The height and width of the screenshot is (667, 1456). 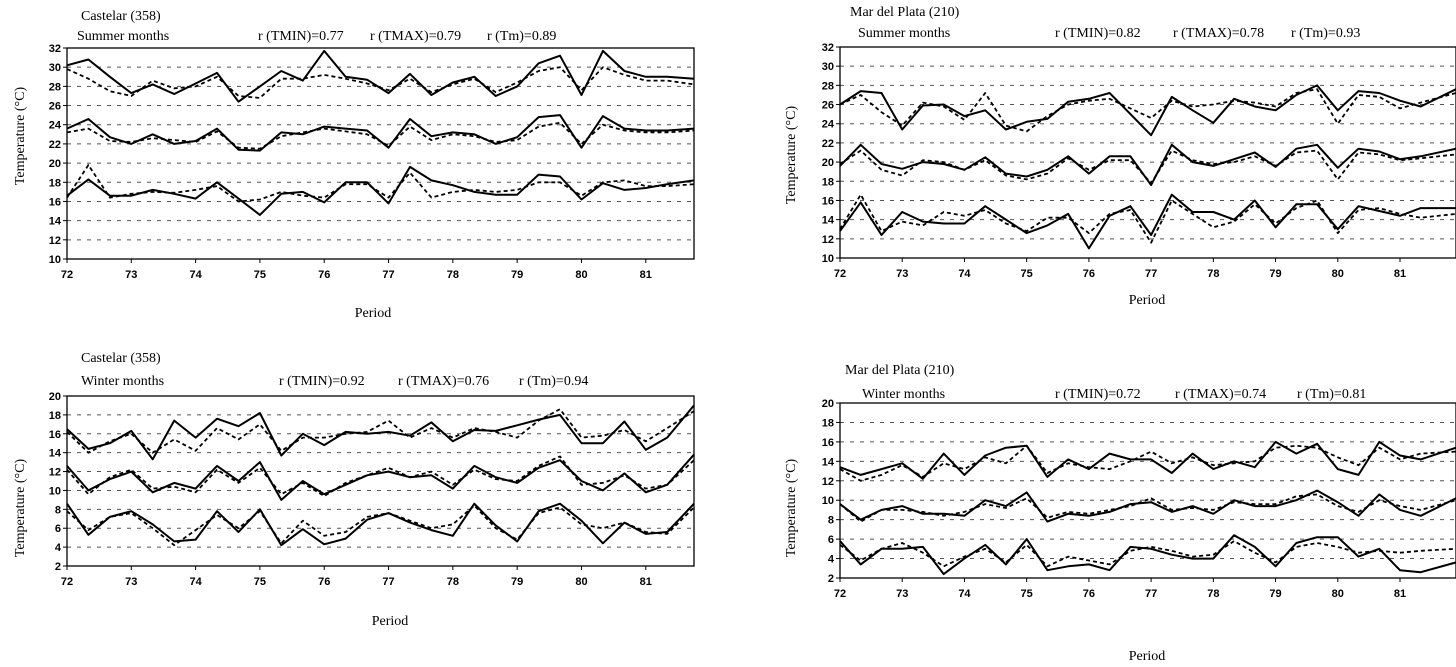 What do you see at coordinates (521, 36) in the screenshot?
I see `corr-tm: r (Tm)=0.89` at bounding box center [521, 36].